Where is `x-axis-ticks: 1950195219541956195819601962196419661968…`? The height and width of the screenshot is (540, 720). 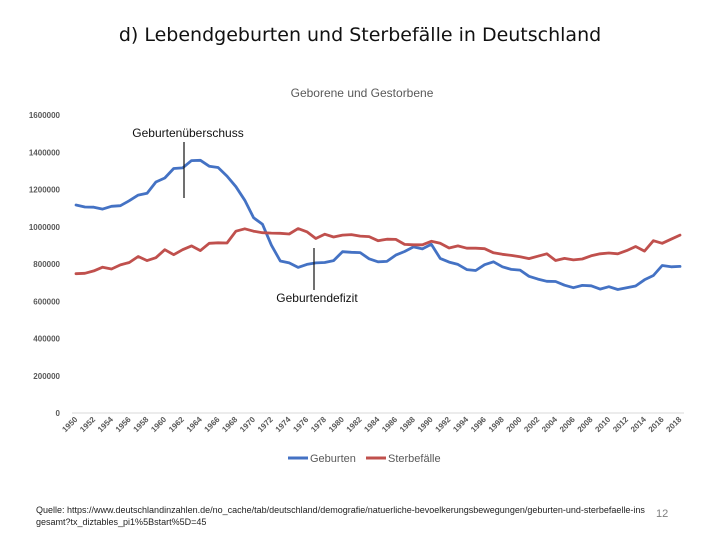 x-axis-ticks: 1950195219541956195819601962196419661968… is located at coordinates (371, 424).